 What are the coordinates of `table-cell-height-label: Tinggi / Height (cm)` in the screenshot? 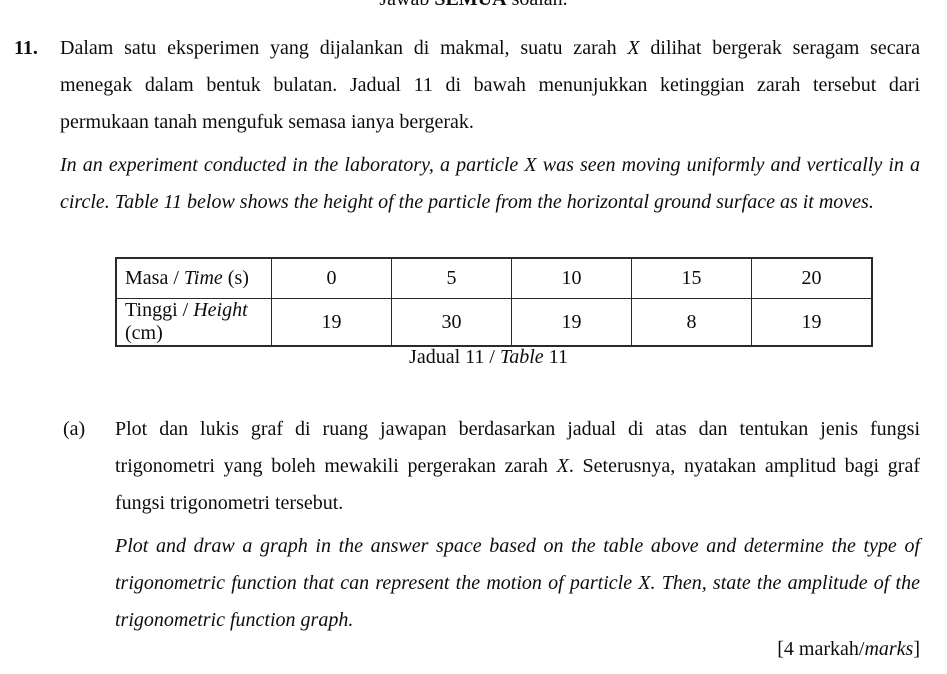 It's located at (193, 322).